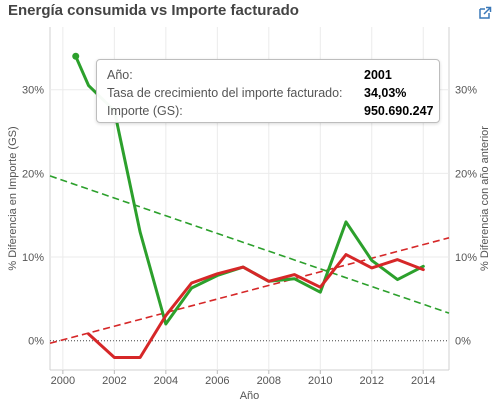 The image size is (502, 413). I want to click on y-tick-label-right: 30%, so click(466, 91).